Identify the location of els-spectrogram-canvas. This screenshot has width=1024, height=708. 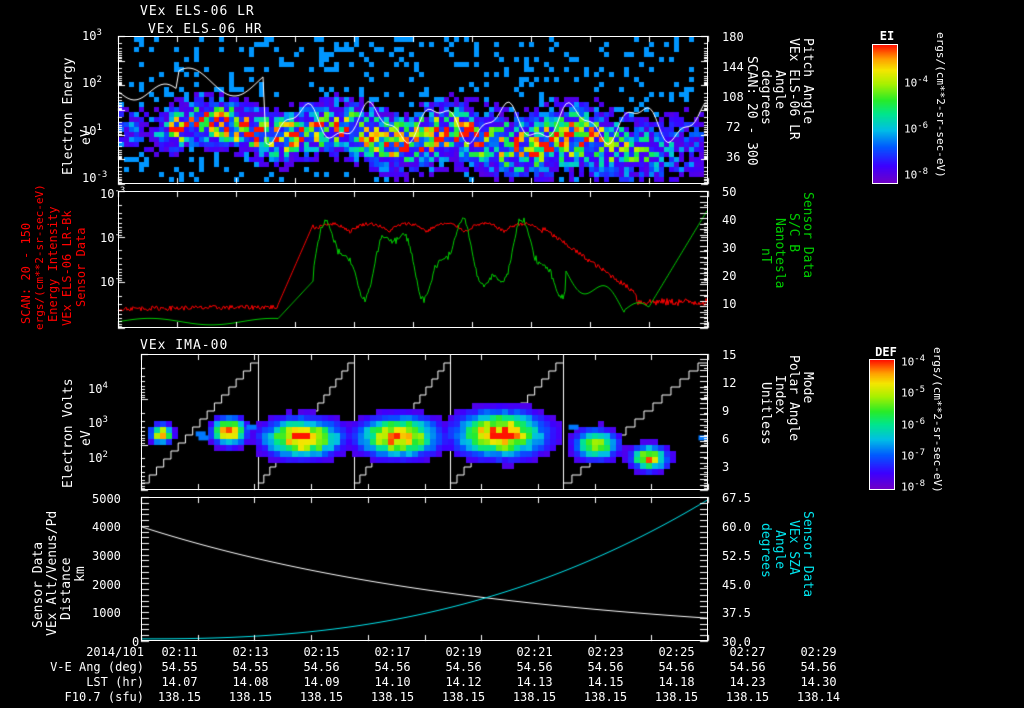
(413, 110).